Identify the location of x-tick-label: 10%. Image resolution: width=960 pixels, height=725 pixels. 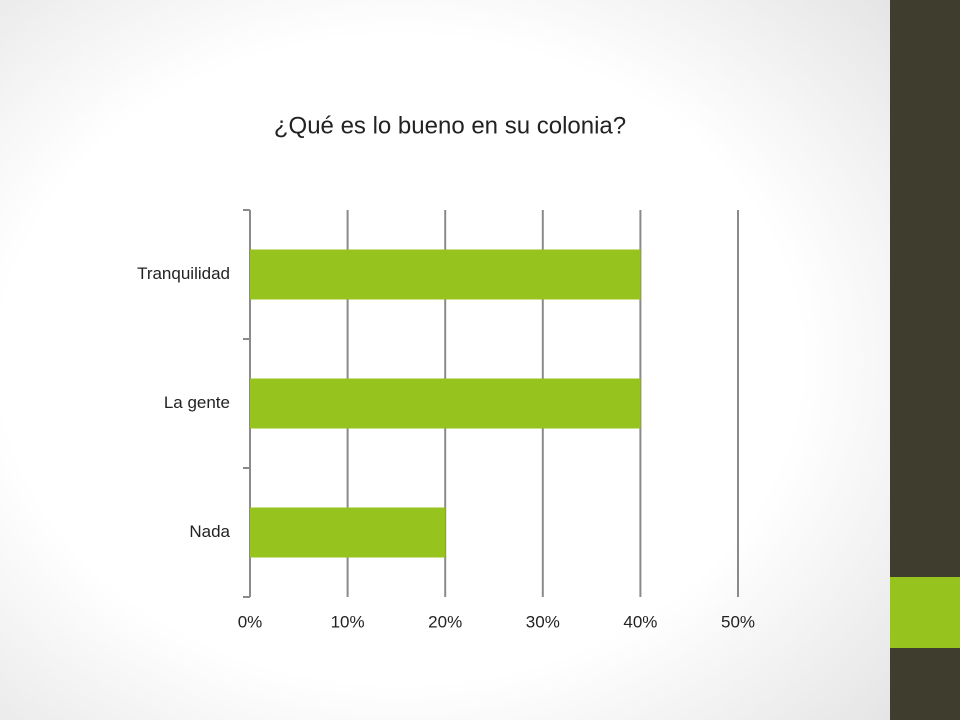
(348, 621).